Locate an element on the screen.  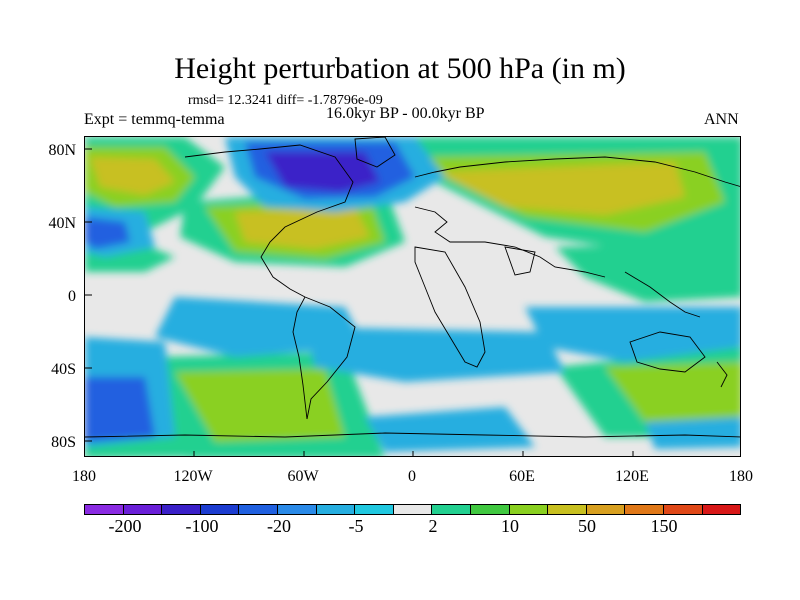
colorbar-label: -5 is located at coordinates (356, 526).